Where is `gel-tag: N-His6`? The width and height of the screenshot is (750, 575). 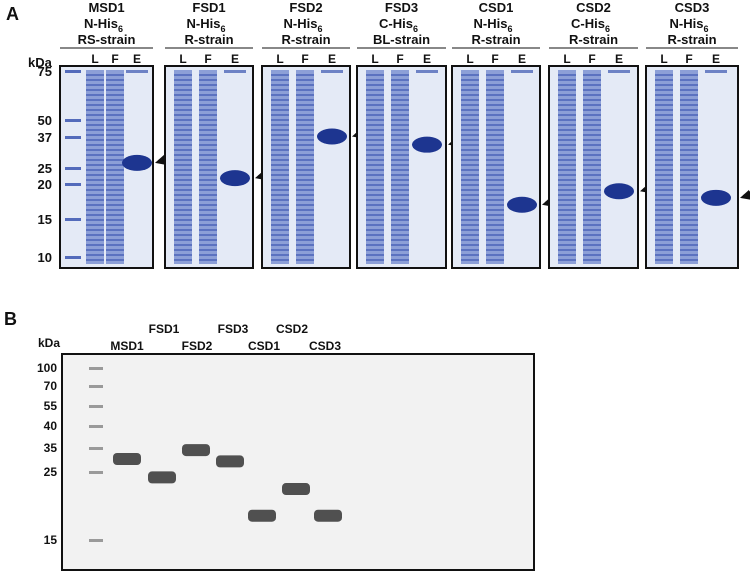 gel-tag: N-His6 is located at coordinates (303, 25).